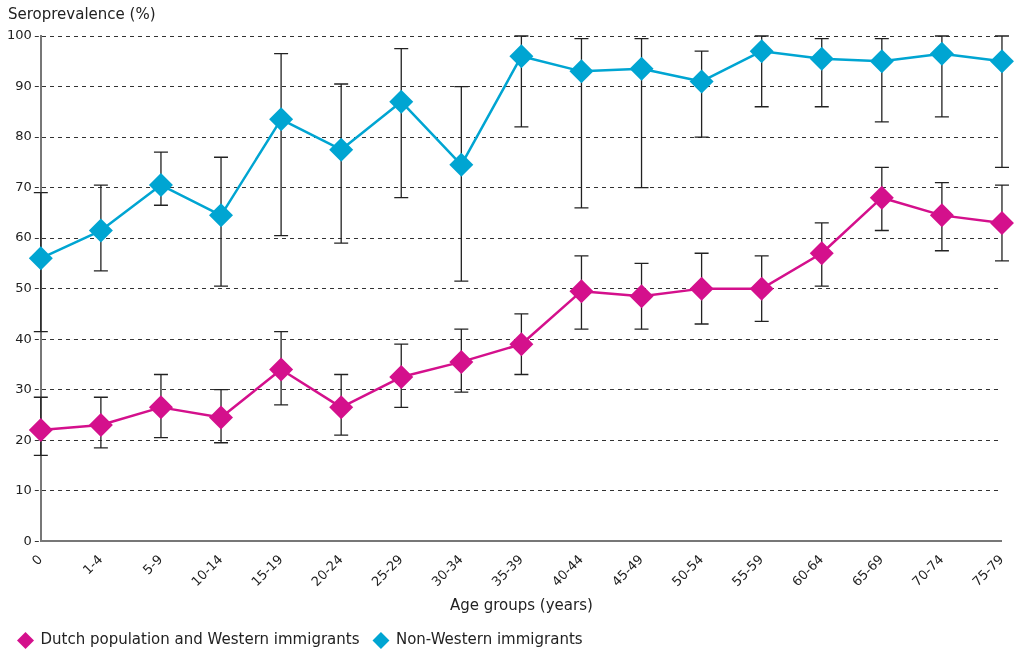 This screenshot has width=1016, height=662. I want to click on y-tick-label: 70, so click(23, 186).